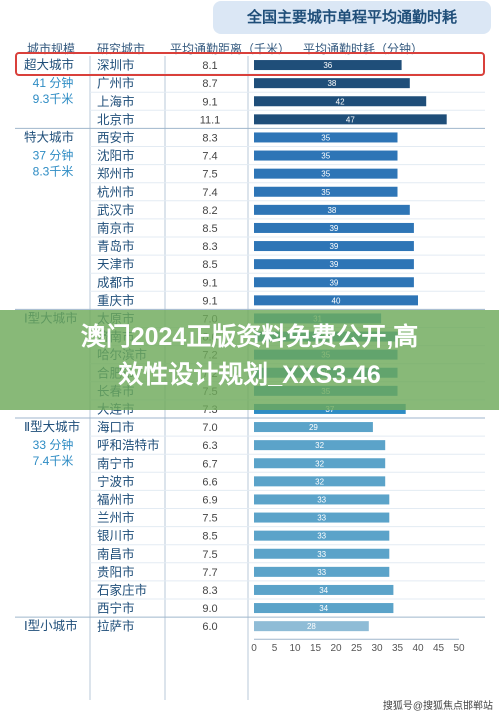 The width and height of the screenshot is (499, 716). I want to click on distance-value: 9.0, so click(209, 609).